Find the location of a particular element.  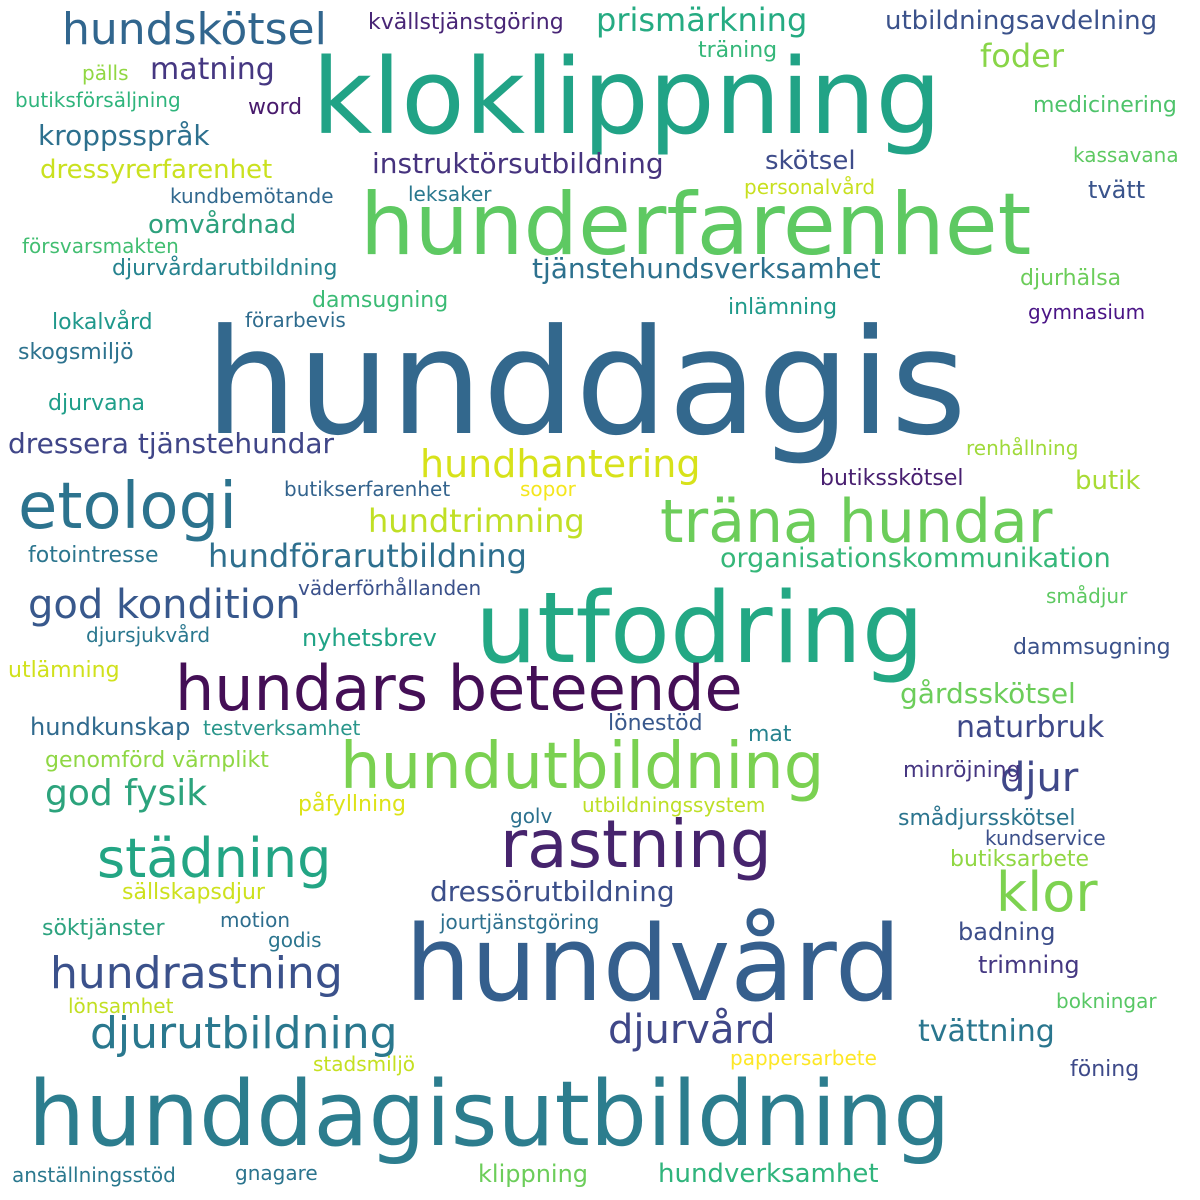

cloud-word: stadsmiljö is located at coordinates (364, 1064).